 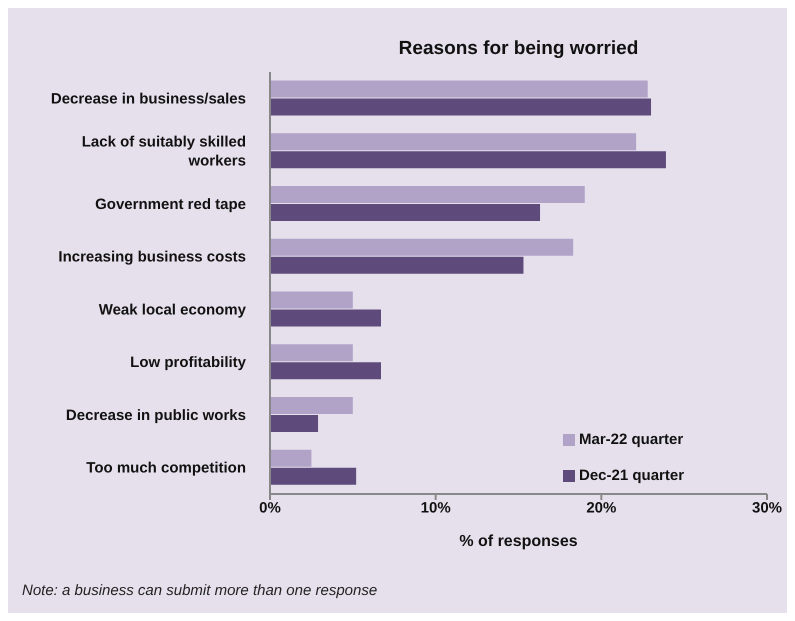 I want to click on y-tick-label: Too much competition, so click(x=166, y=467).